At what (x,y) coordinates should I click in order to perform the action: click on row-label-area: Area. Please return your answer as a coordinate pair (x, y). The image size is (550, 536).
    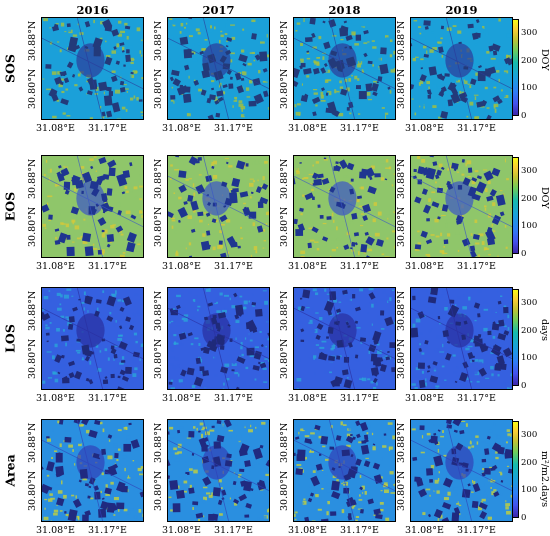
    Looking at the image, I should click on (10, 470).